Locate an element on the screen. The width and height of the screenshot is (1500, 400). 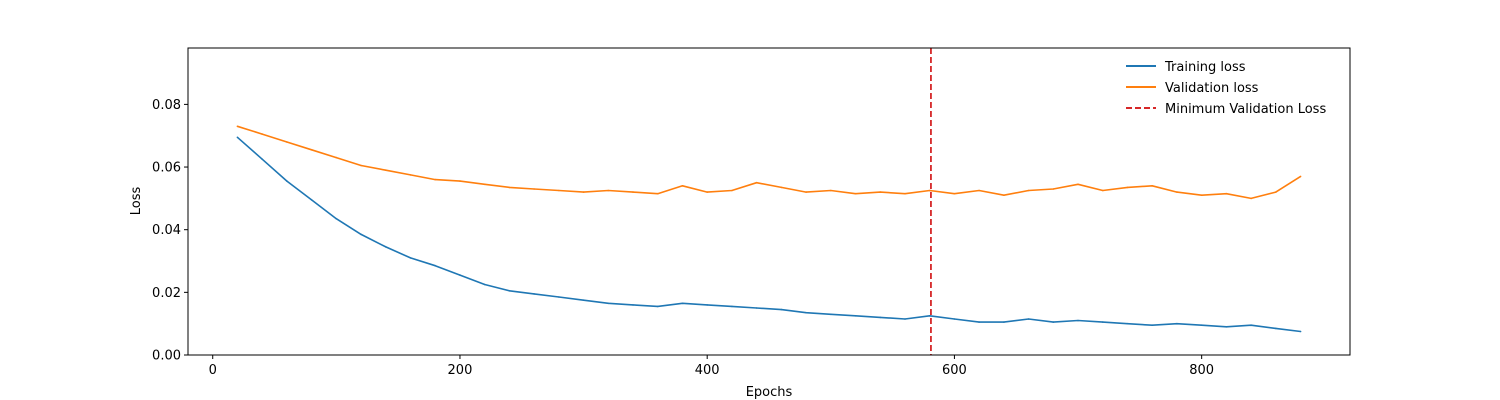
legend-label-validation: Validation loss is located at coordinates (1212, 88).